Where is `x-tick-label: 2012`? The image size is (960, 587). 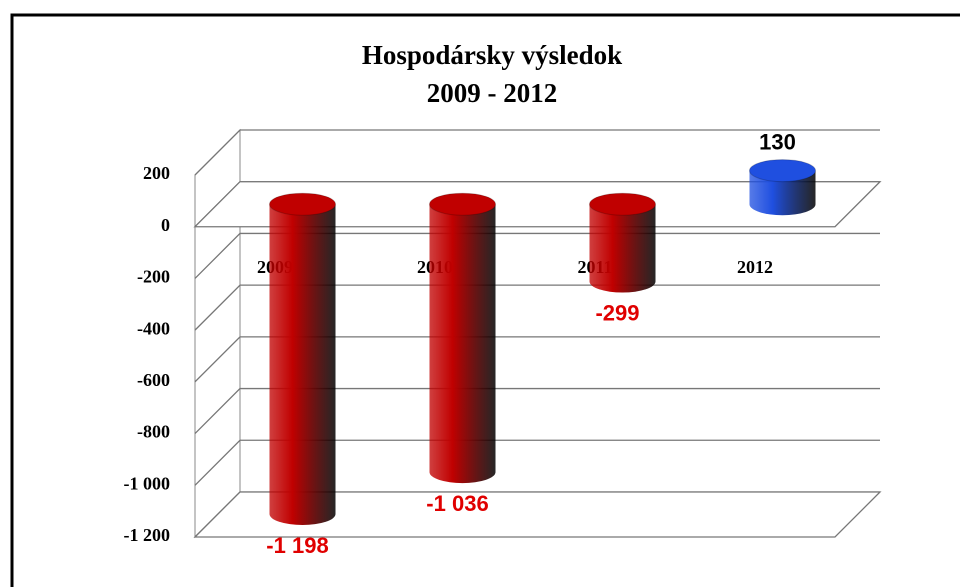
x-tick-label: 2012 is located at coordinates (755, 267).